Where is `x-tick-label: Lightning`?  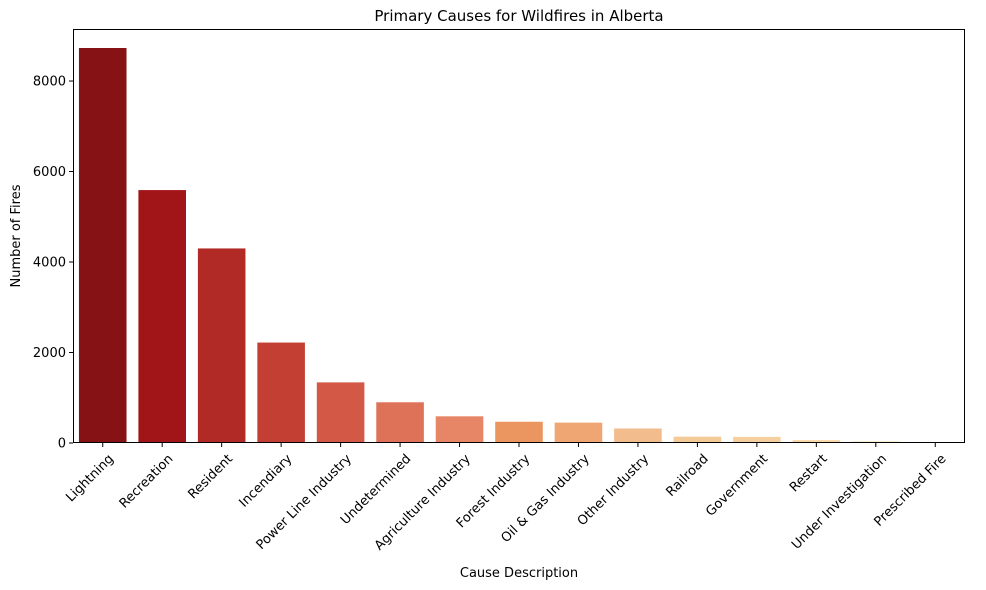 x-tick-label: Lightning is located at coordinates (90, 479).